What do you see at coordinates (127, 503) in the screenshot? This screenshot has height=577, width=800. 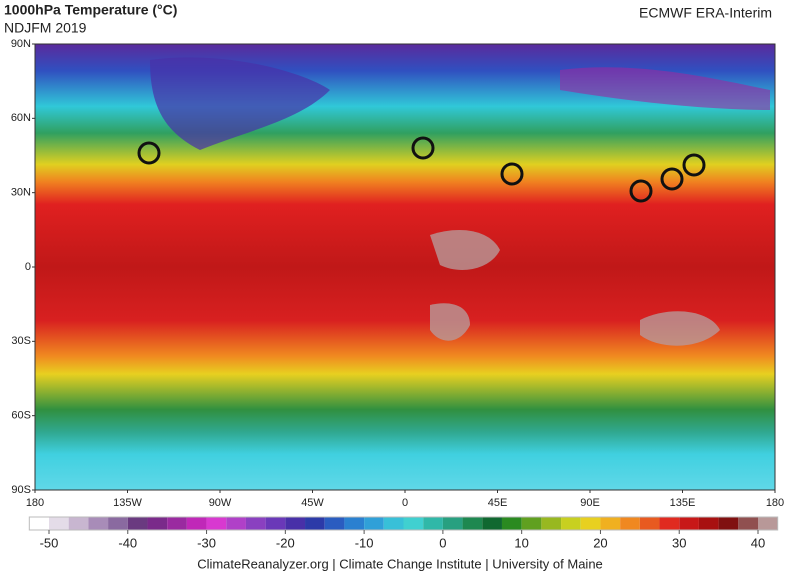 I see `lon-tick-label: 135W` at bounding box center [127, 503].